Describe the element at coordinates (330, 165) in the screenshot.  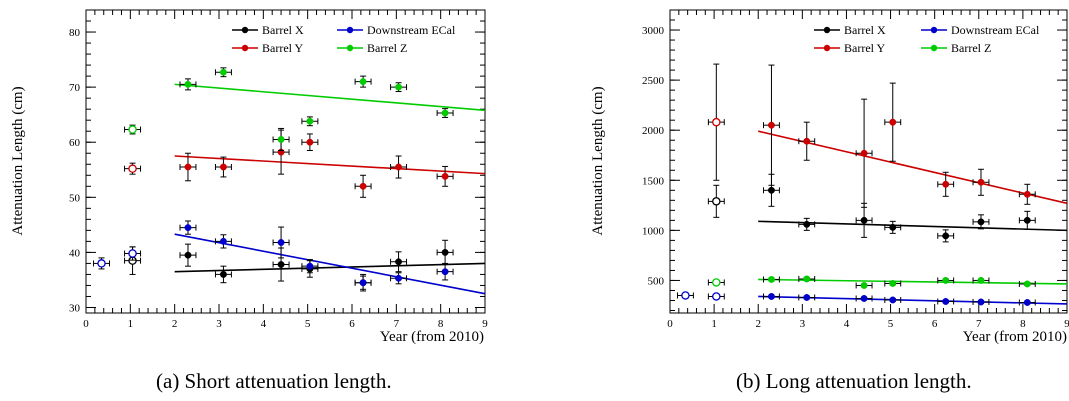
I see `fit-line` at that location.